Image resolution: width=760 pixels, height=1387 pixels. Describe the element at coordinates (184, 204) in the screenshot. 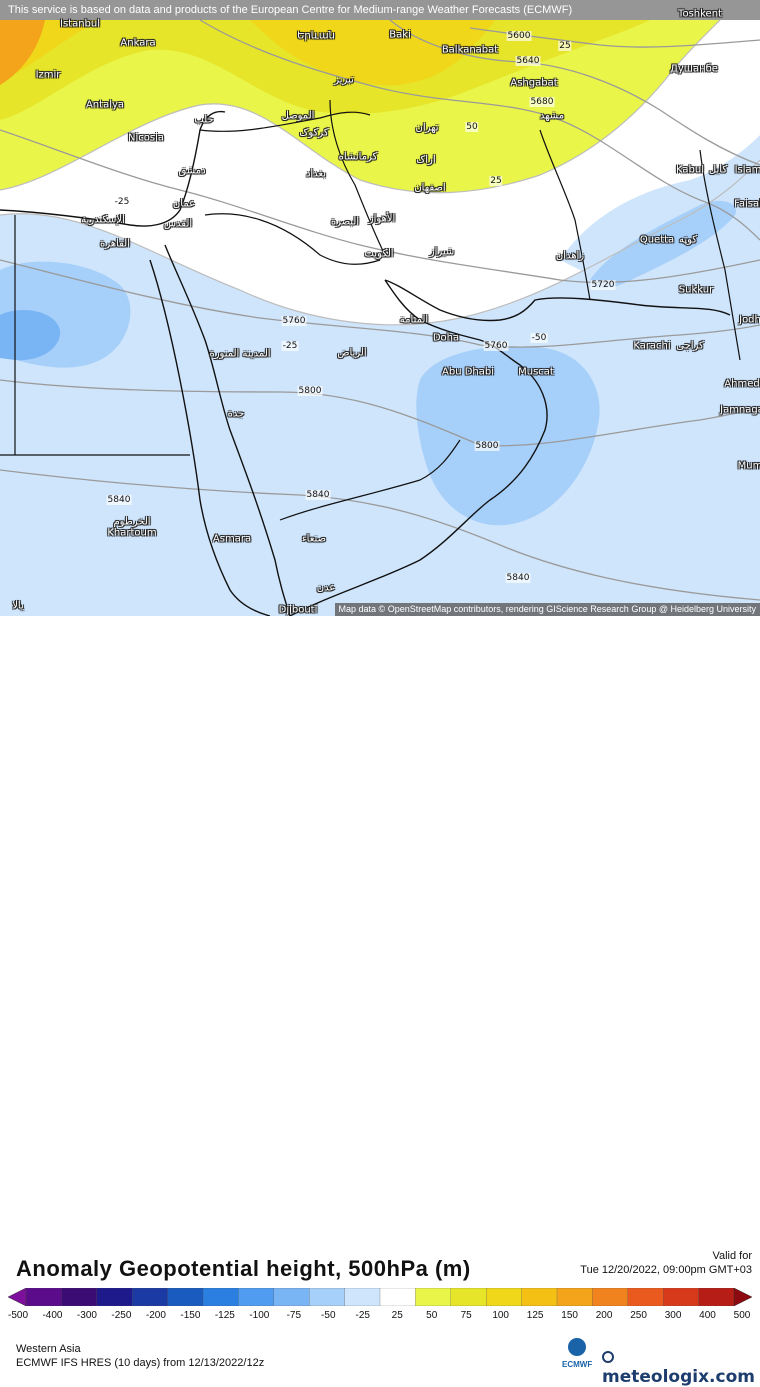

I see `city-label: عمان` at that location.